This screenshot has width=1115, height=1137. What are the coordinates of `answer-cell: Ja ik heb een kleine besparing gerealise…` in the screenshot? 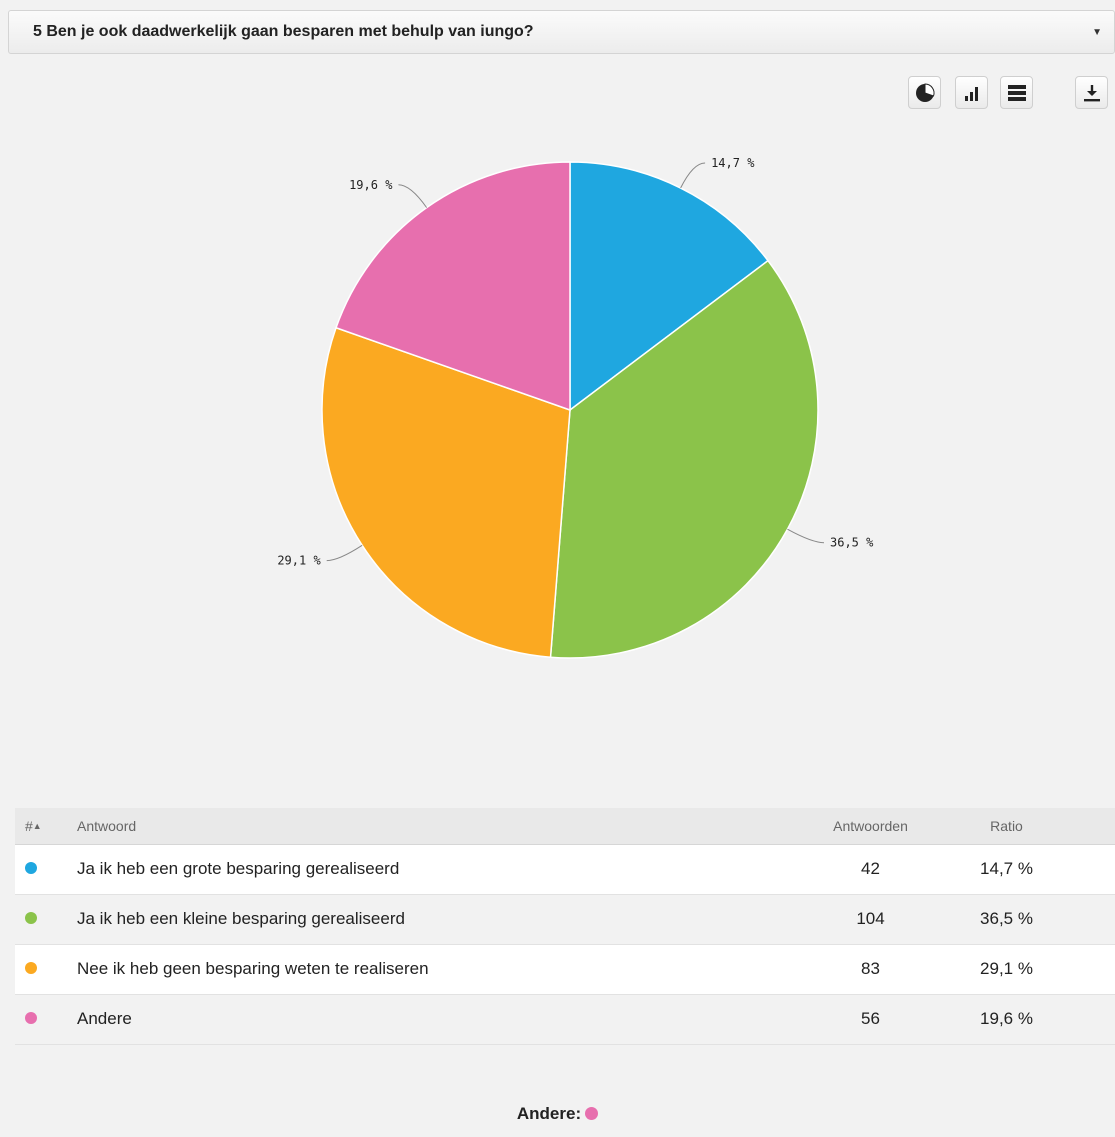 It's located at (427, 919).